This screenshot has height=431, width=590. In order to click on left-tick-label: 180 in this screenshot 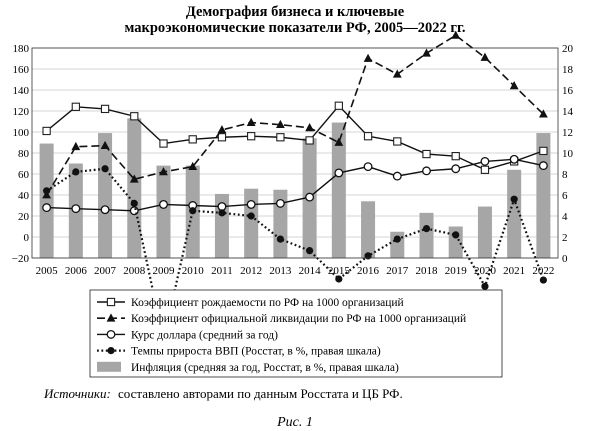, I will do `click(21, 49)`.